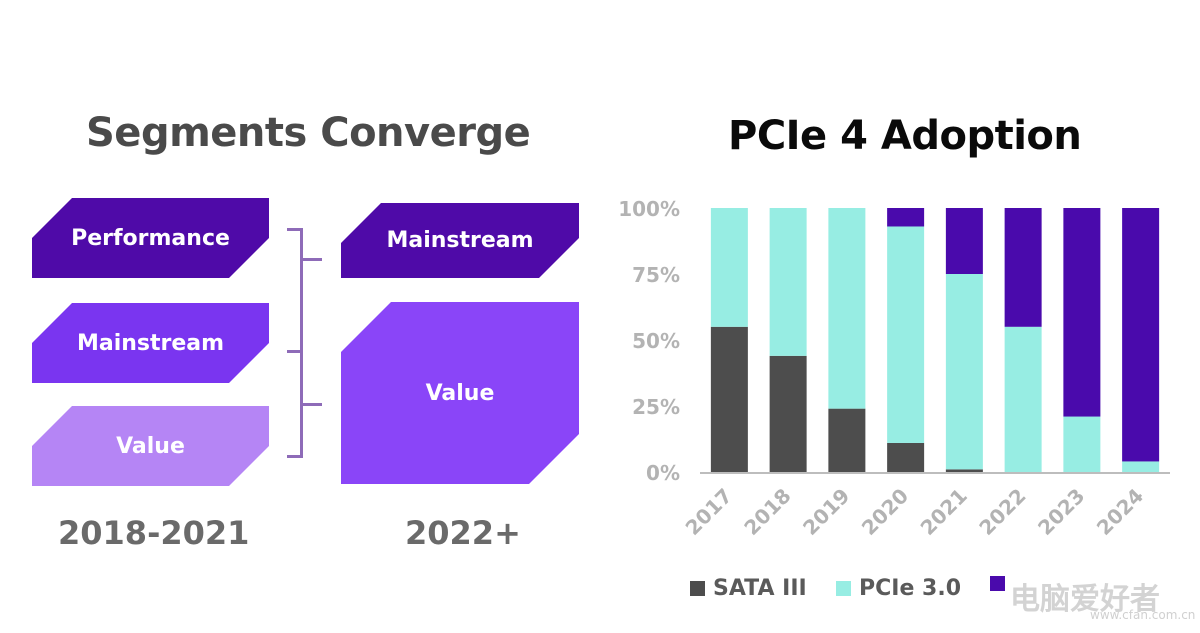 This screenshot has width=1200, height=633. Describe the element at coordinates (1141, 466) in the screenshot. I see `bar-segment-pcie-3-0-2024` at that location.